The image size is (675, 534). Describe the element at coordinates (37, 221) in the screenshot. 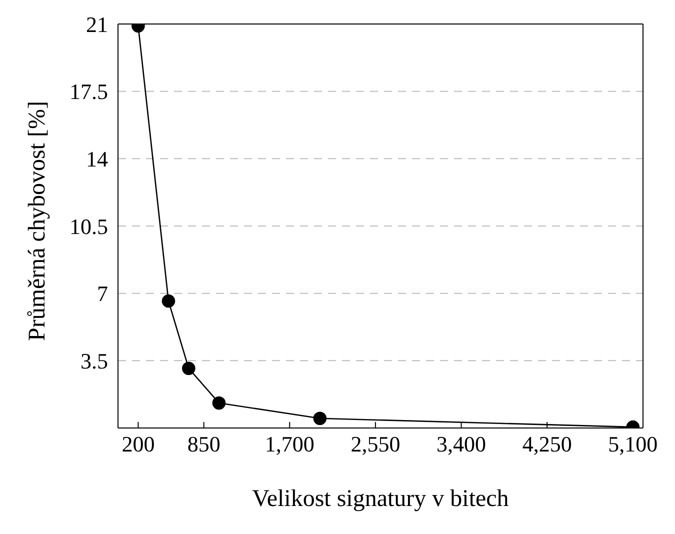

I see `y-axis-title: Průměrná chybovost [%]` at that location.